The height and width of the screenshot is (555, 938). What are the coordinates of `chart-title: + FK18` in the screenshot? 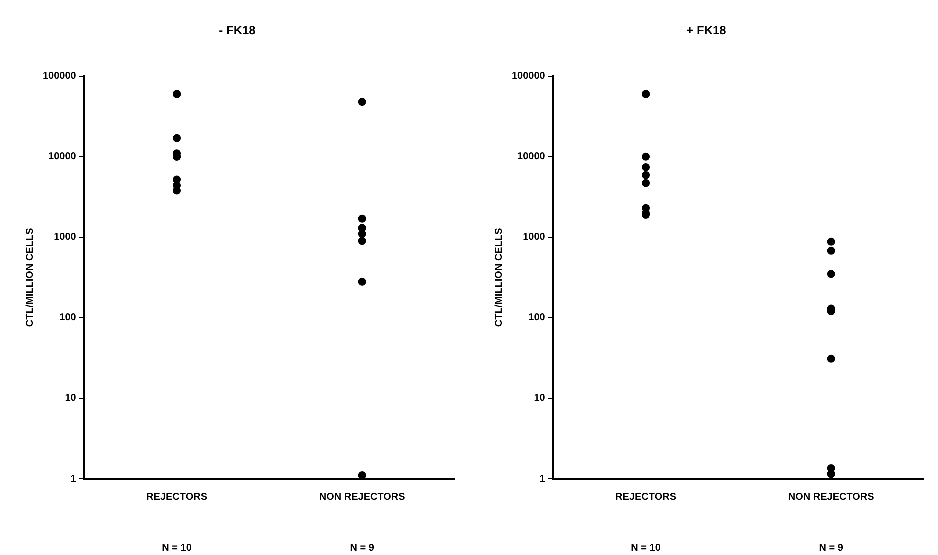 It's located at (706, 31).